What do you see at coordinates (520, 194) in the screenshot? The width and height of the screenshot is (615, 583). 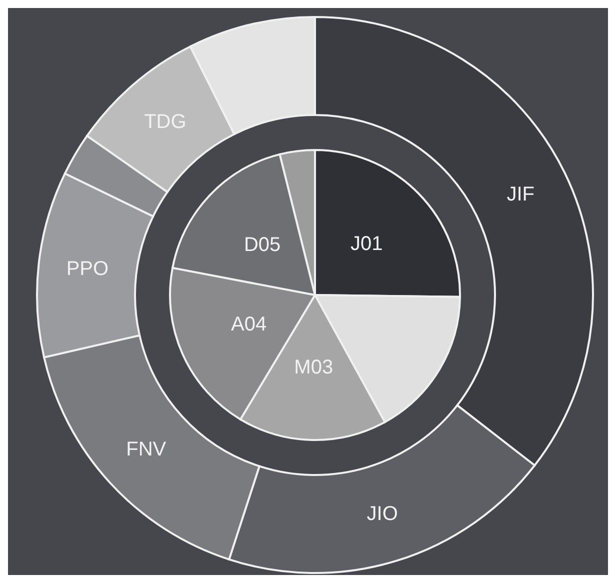 I see `slice-label: JIF` at bounding box center [520, 194].